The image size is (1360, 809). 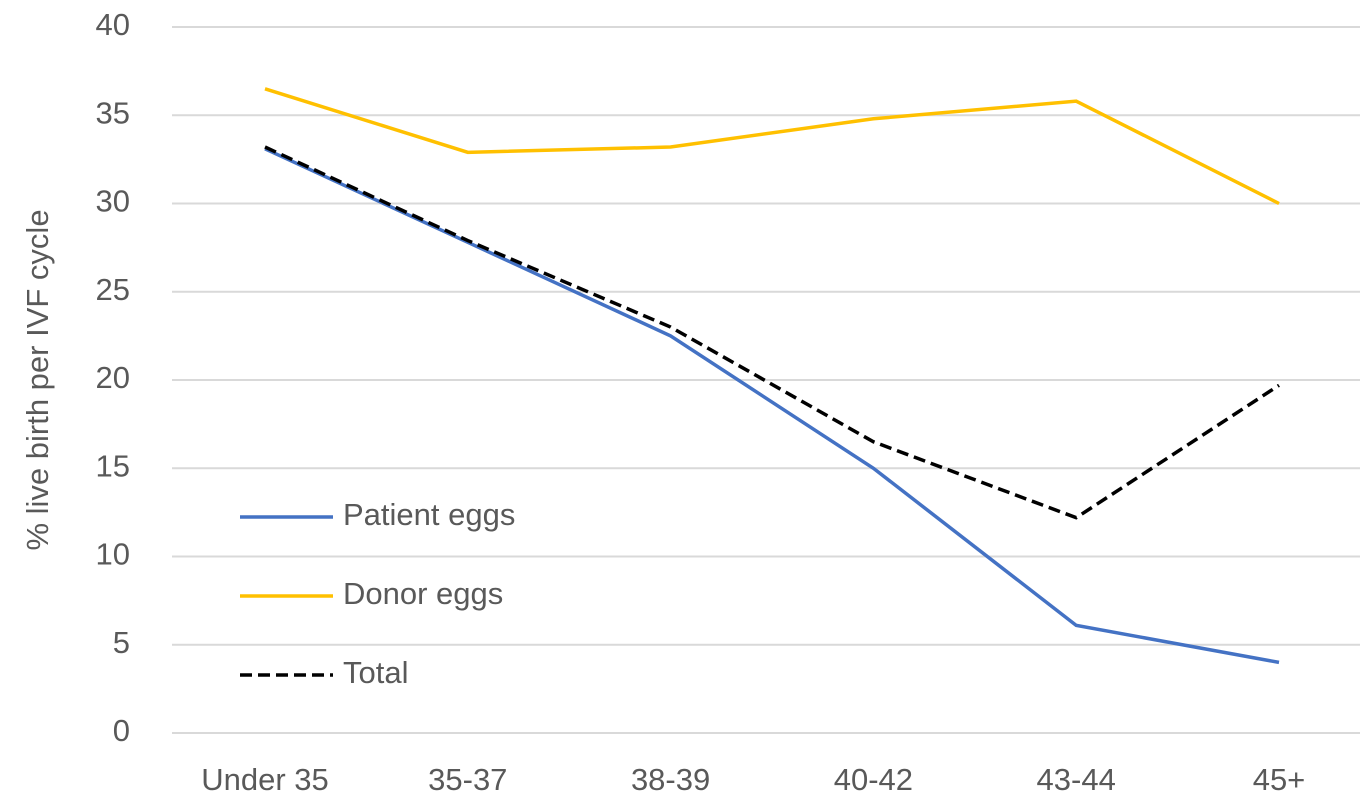 What do you see at coordinates (772, 146) in the screenshot?
I see `series-line` at bounding box center [772, 146].